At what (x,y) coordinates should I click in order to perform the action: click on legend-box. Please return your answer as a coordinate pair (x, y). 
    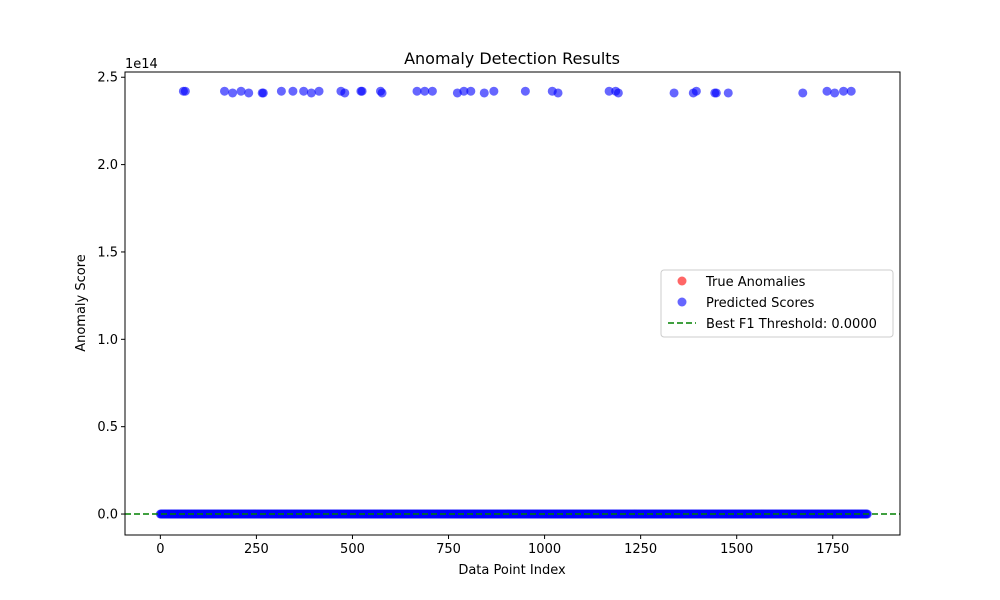
    Looking at the image, I should click on (777, 303).